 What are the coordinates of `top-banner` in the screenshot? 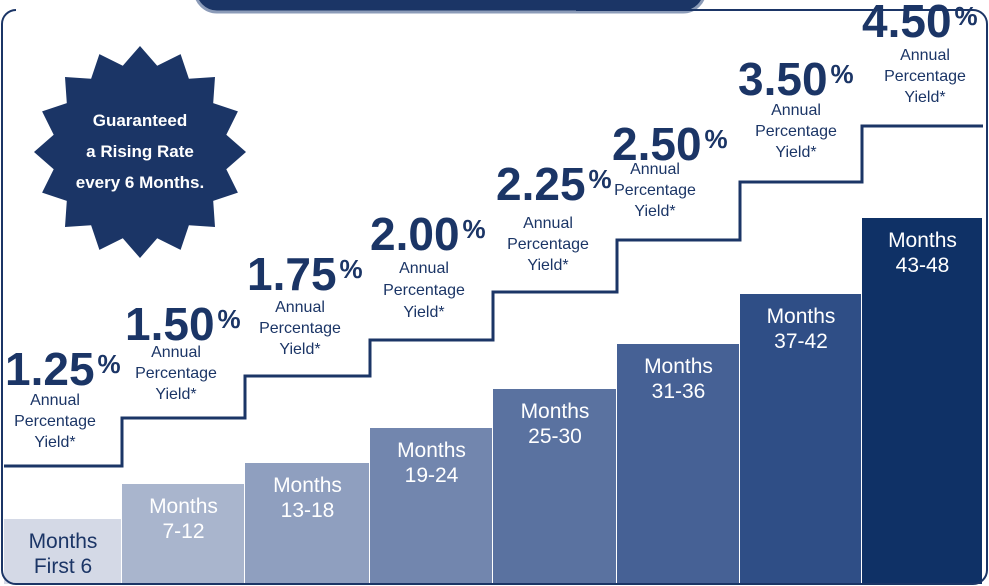 It's located at (450, 7).